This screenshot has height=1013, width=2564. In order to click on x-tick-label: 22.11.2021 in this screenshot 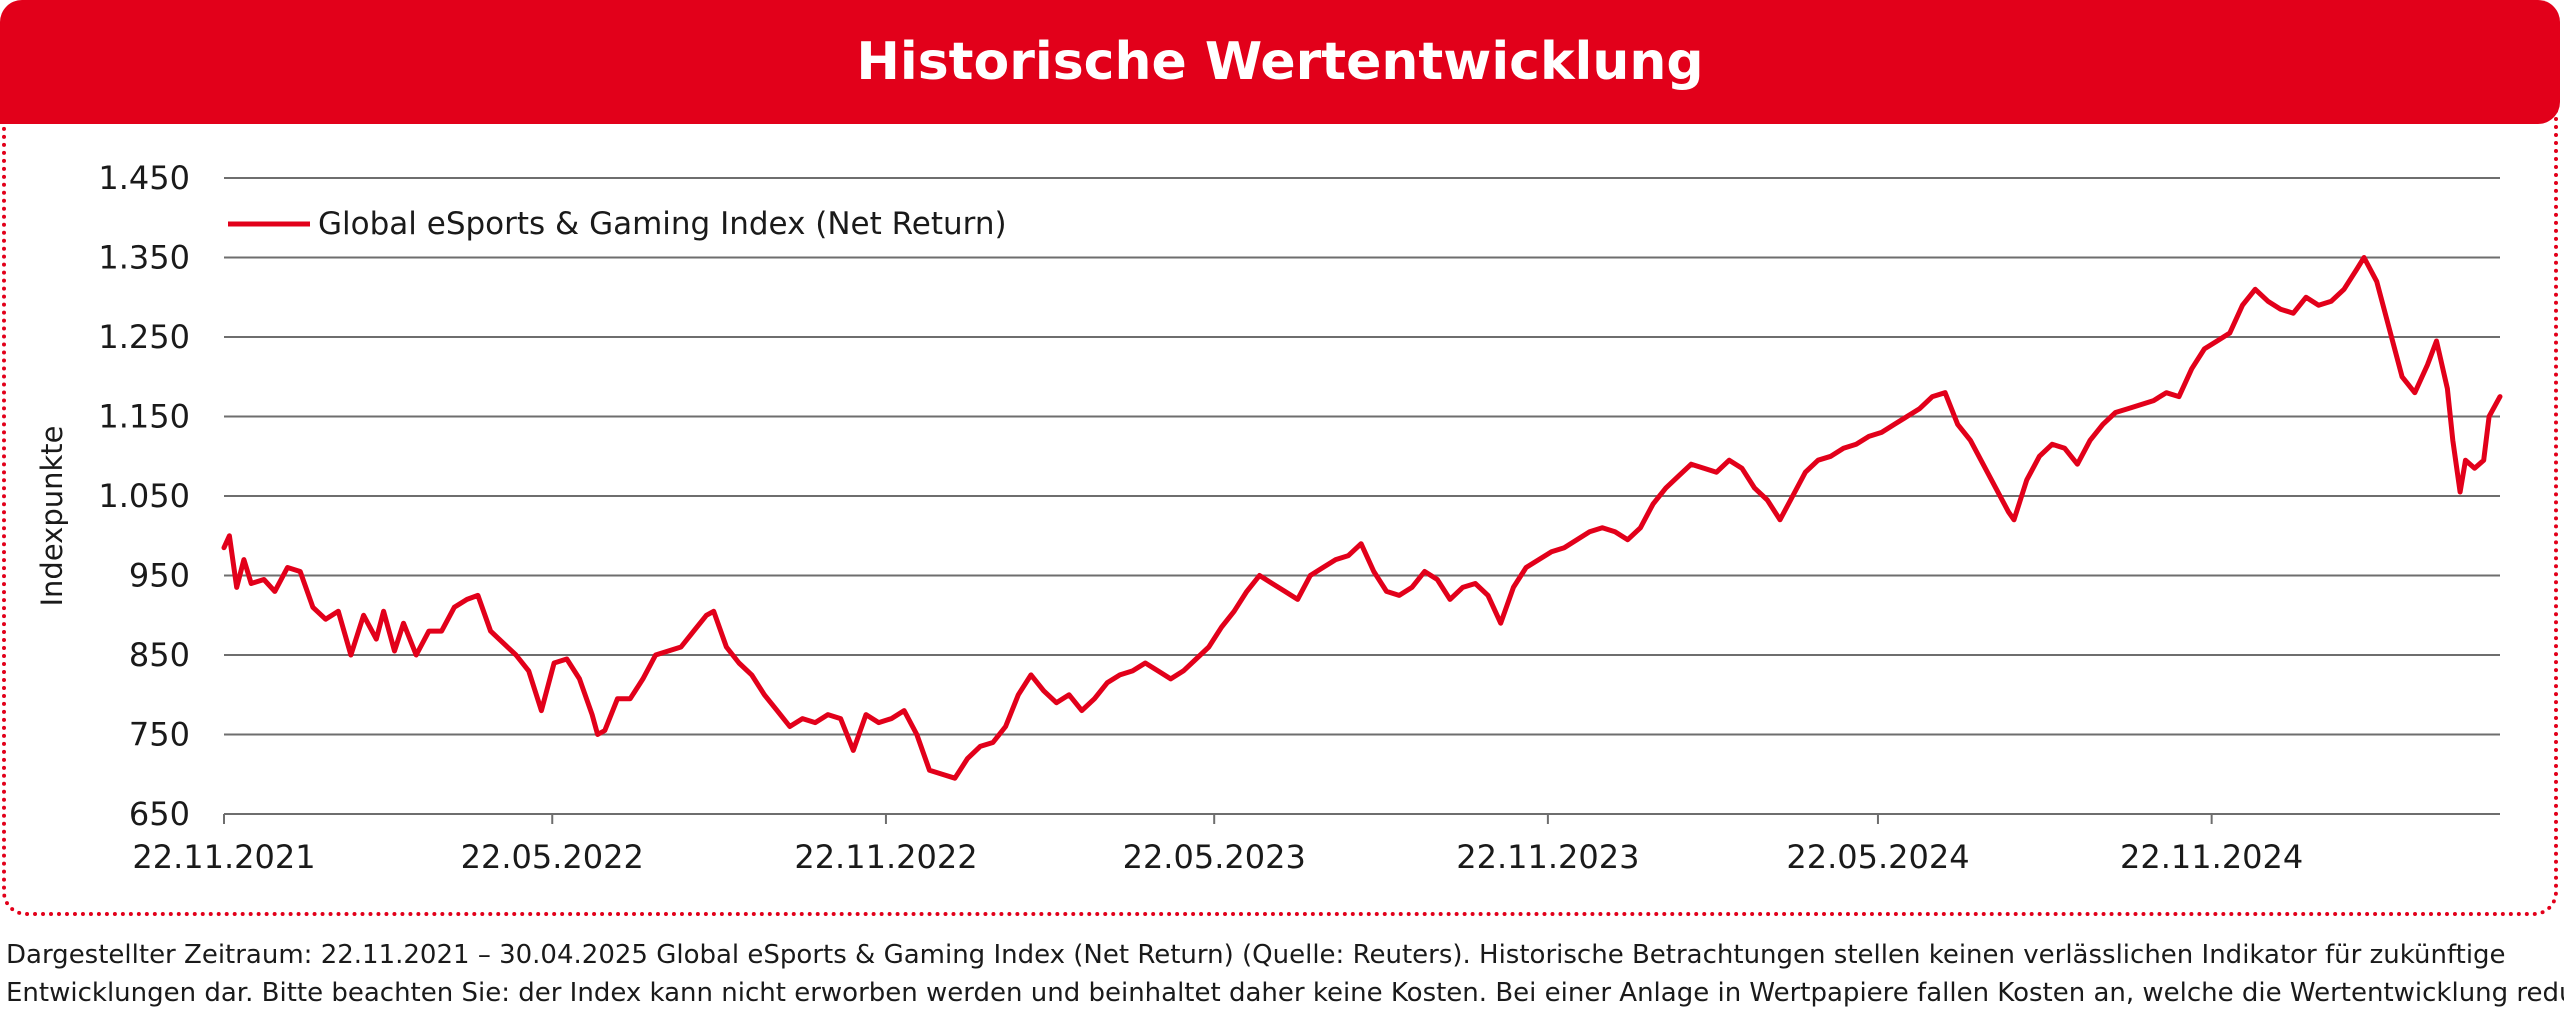, I will do `click(223, 857)`.